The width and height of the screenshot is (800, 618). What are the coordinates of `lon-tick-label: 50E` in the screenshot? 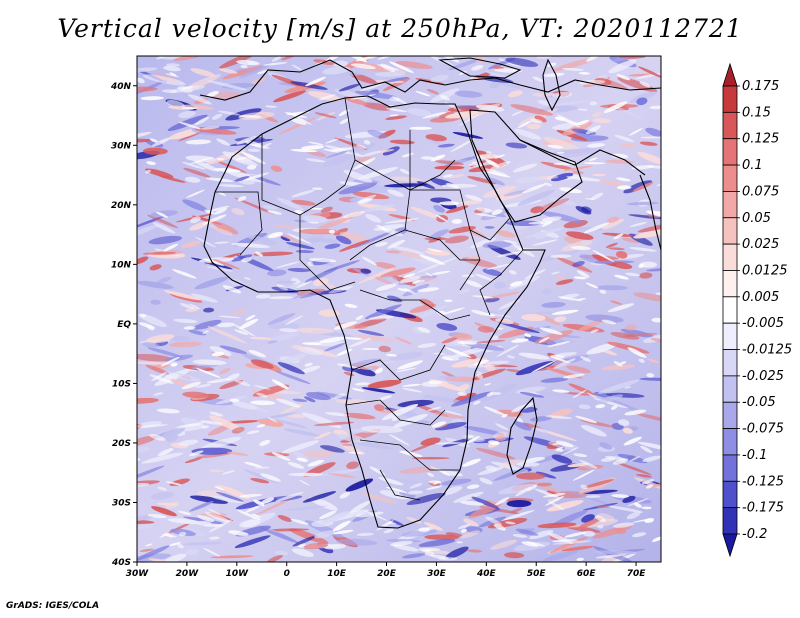 It's located at (537, 574).